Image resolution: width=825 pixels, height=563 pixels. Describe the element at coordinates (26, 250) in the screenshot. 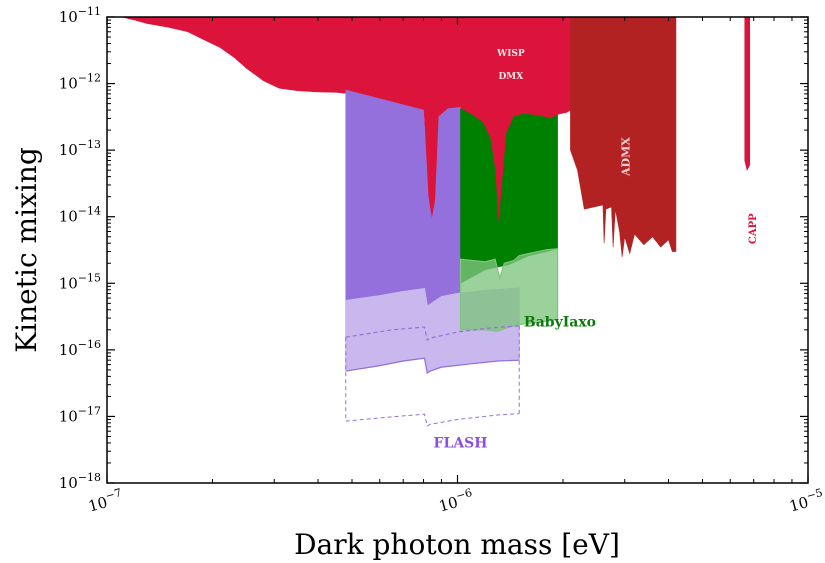

I see `y-axis-title: Kinetic mixing` at that location.